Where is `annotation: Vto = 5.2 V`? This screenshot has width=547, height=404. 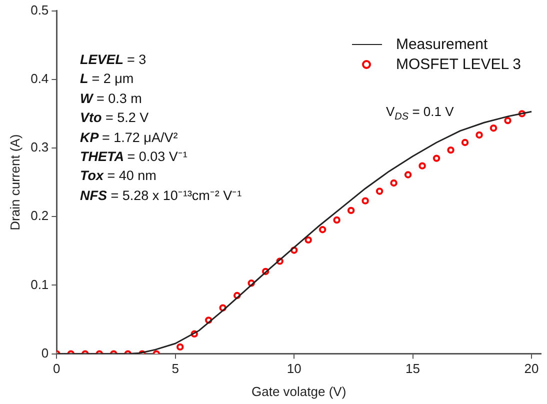
annotation: Vto = 5.2 V is located at coordinates (115, 118).